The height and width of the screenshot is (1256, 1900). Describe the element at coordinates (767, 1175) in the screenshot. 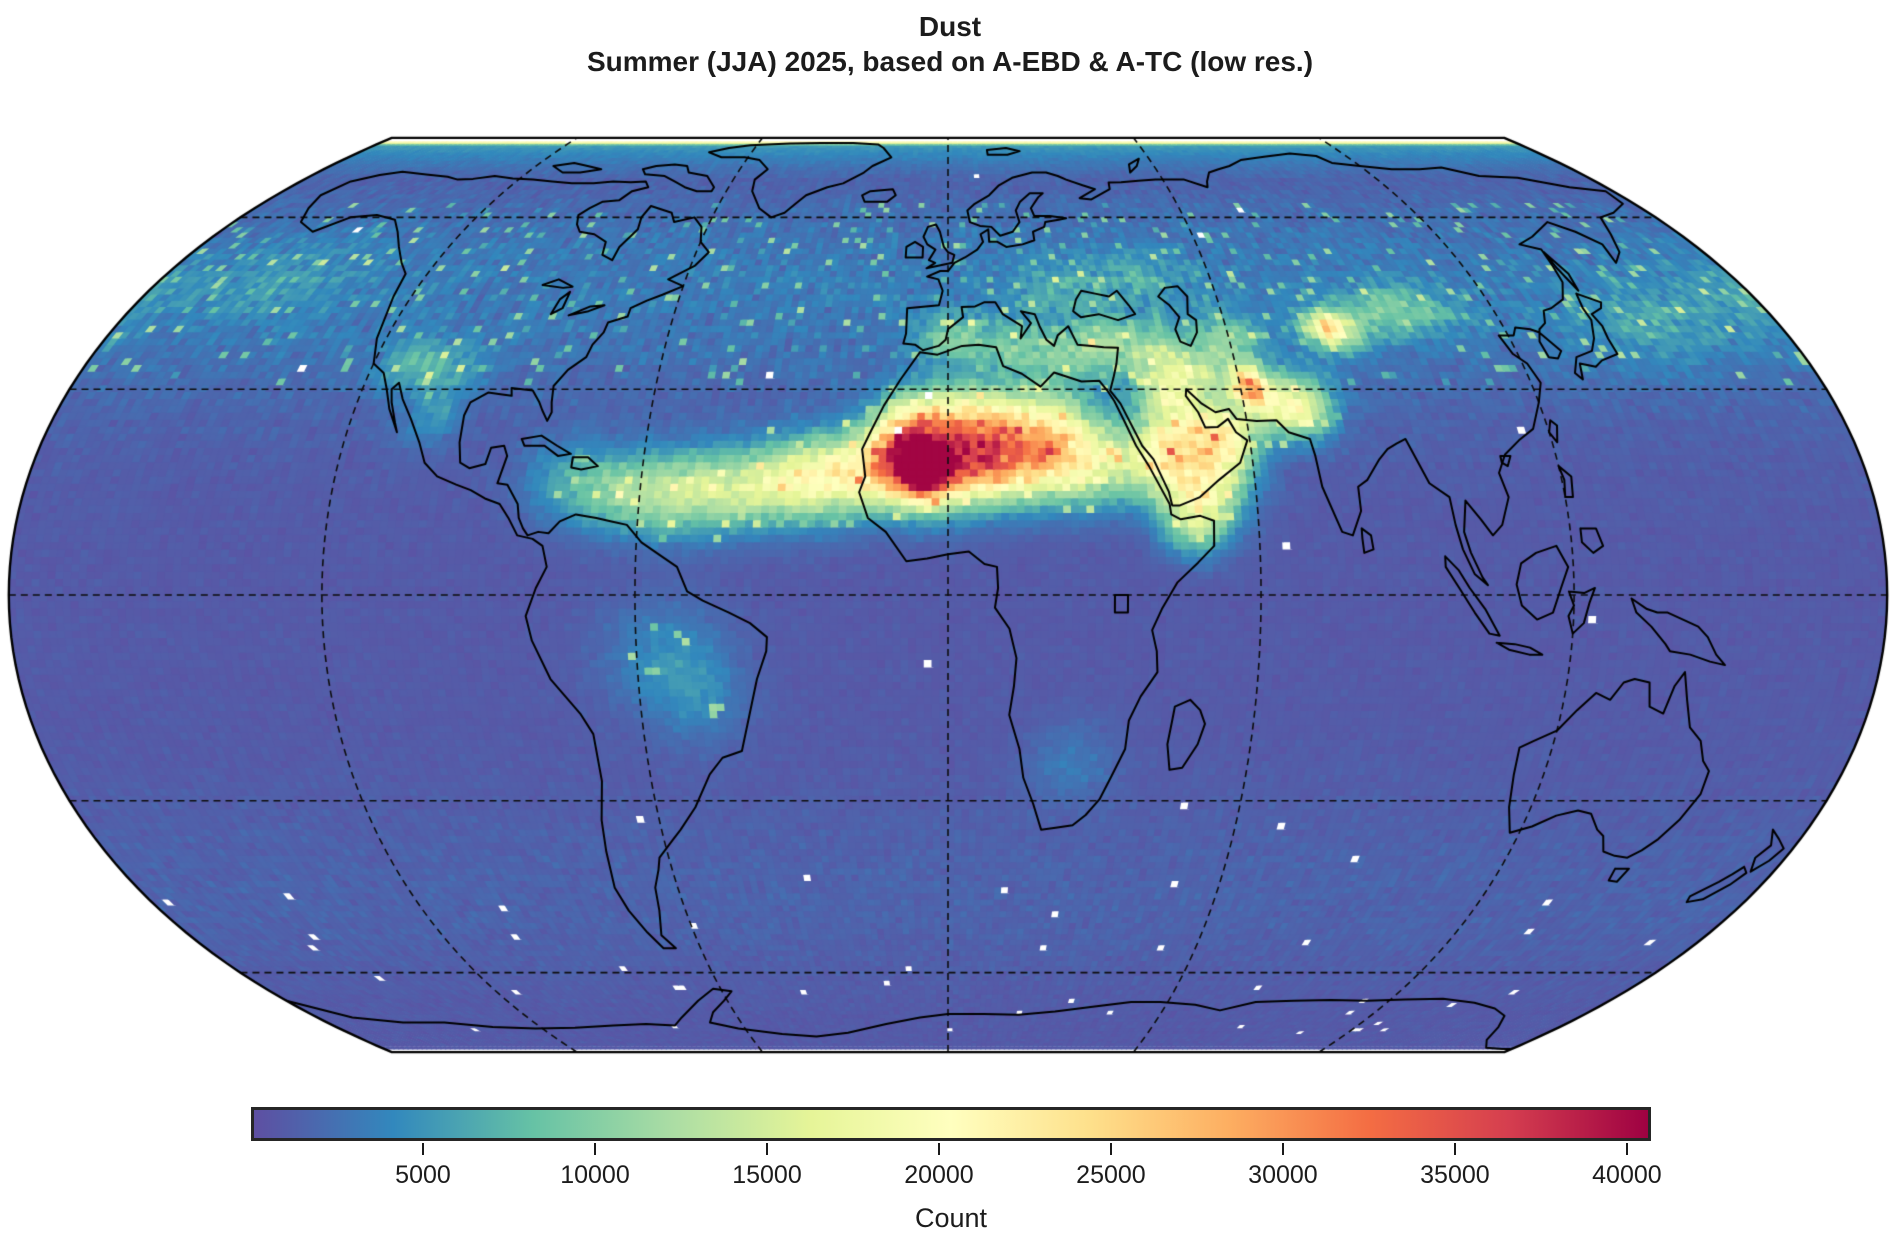

I see `colorbar-tick-label: 15000` at that location.